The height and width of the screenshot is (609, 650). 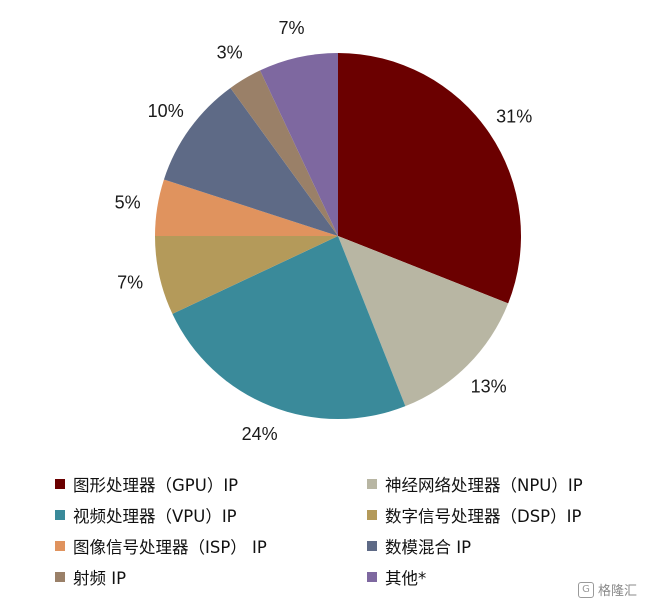 I want to click on legend-label: 神经网络处理器（NPU）IP, so click(x=484, y=485).